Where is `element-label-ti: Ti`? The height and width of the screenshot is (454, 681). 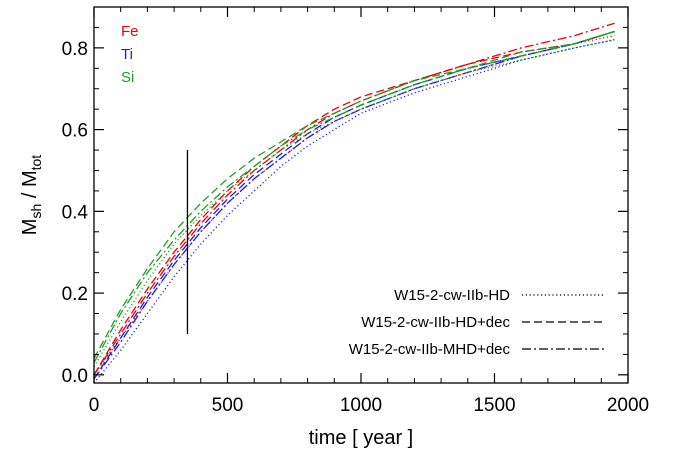 element-label-ti: Ti is located at coordinates (127, 54).